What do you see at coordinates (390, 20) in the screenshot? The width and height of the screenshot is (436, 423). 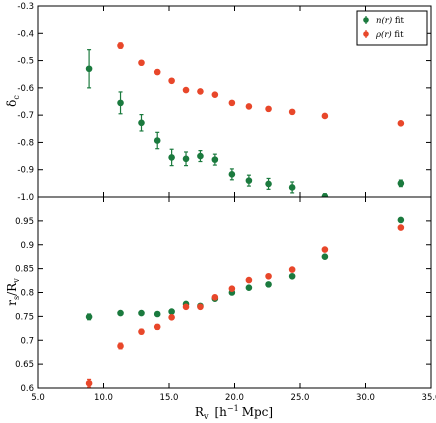 I see `n_fit-legend-label: n(r) fit` at bounding box center [390, 20].